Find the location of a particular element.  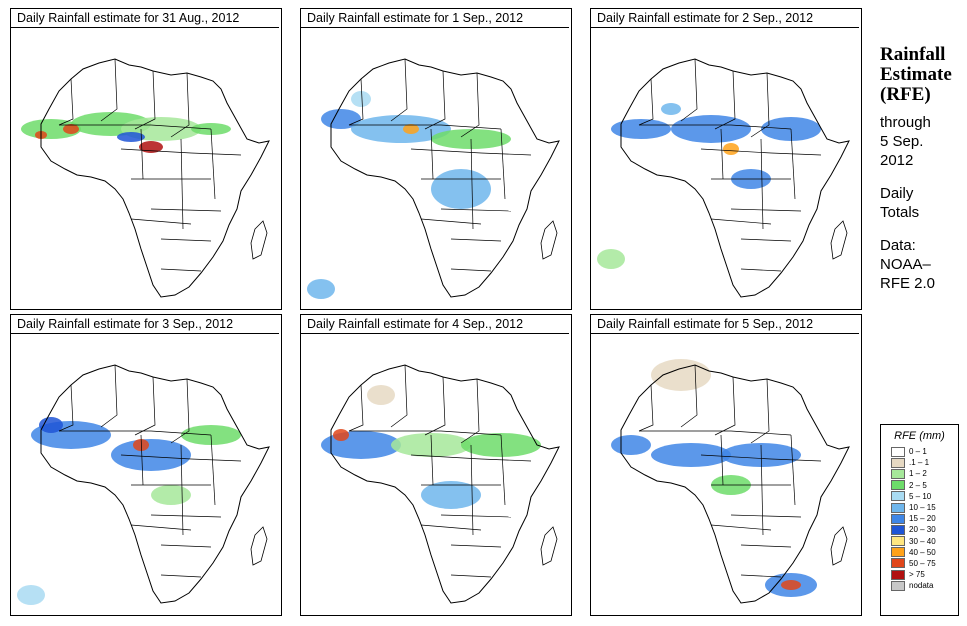

map-panel-5-sep: Daily Rainfall estimate for 5 Sep., 2012 is located at coordinates (726, 465).